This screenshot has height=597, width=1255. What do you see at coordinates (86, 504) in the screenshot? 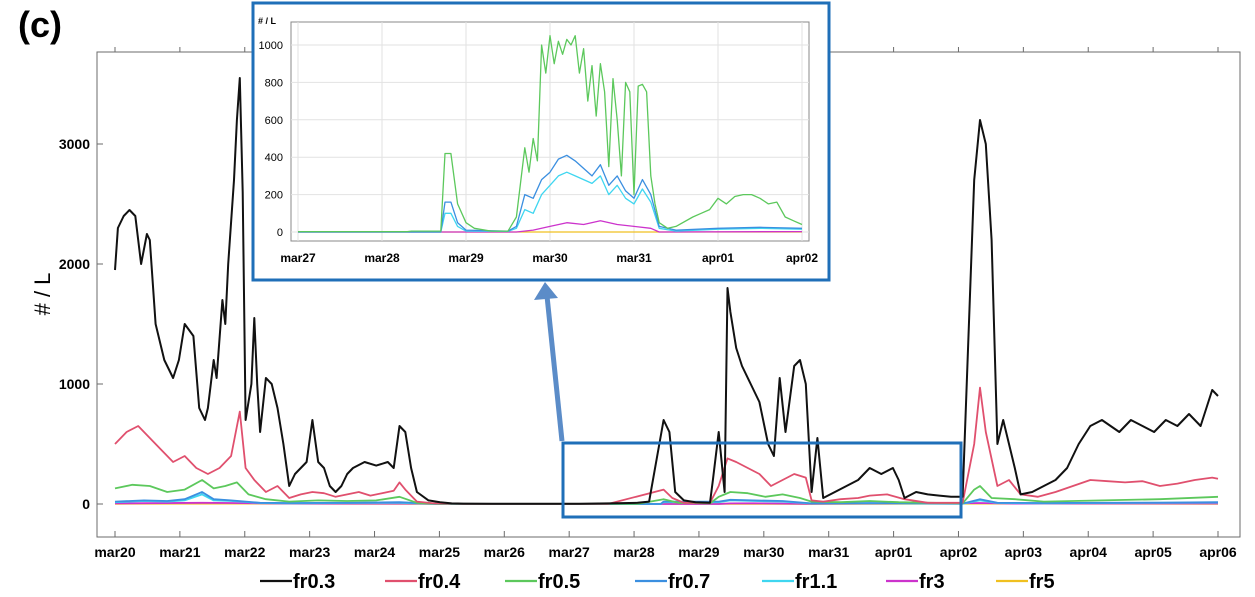
I see `y-tick-label: 0` at bounding box center [86, 504].